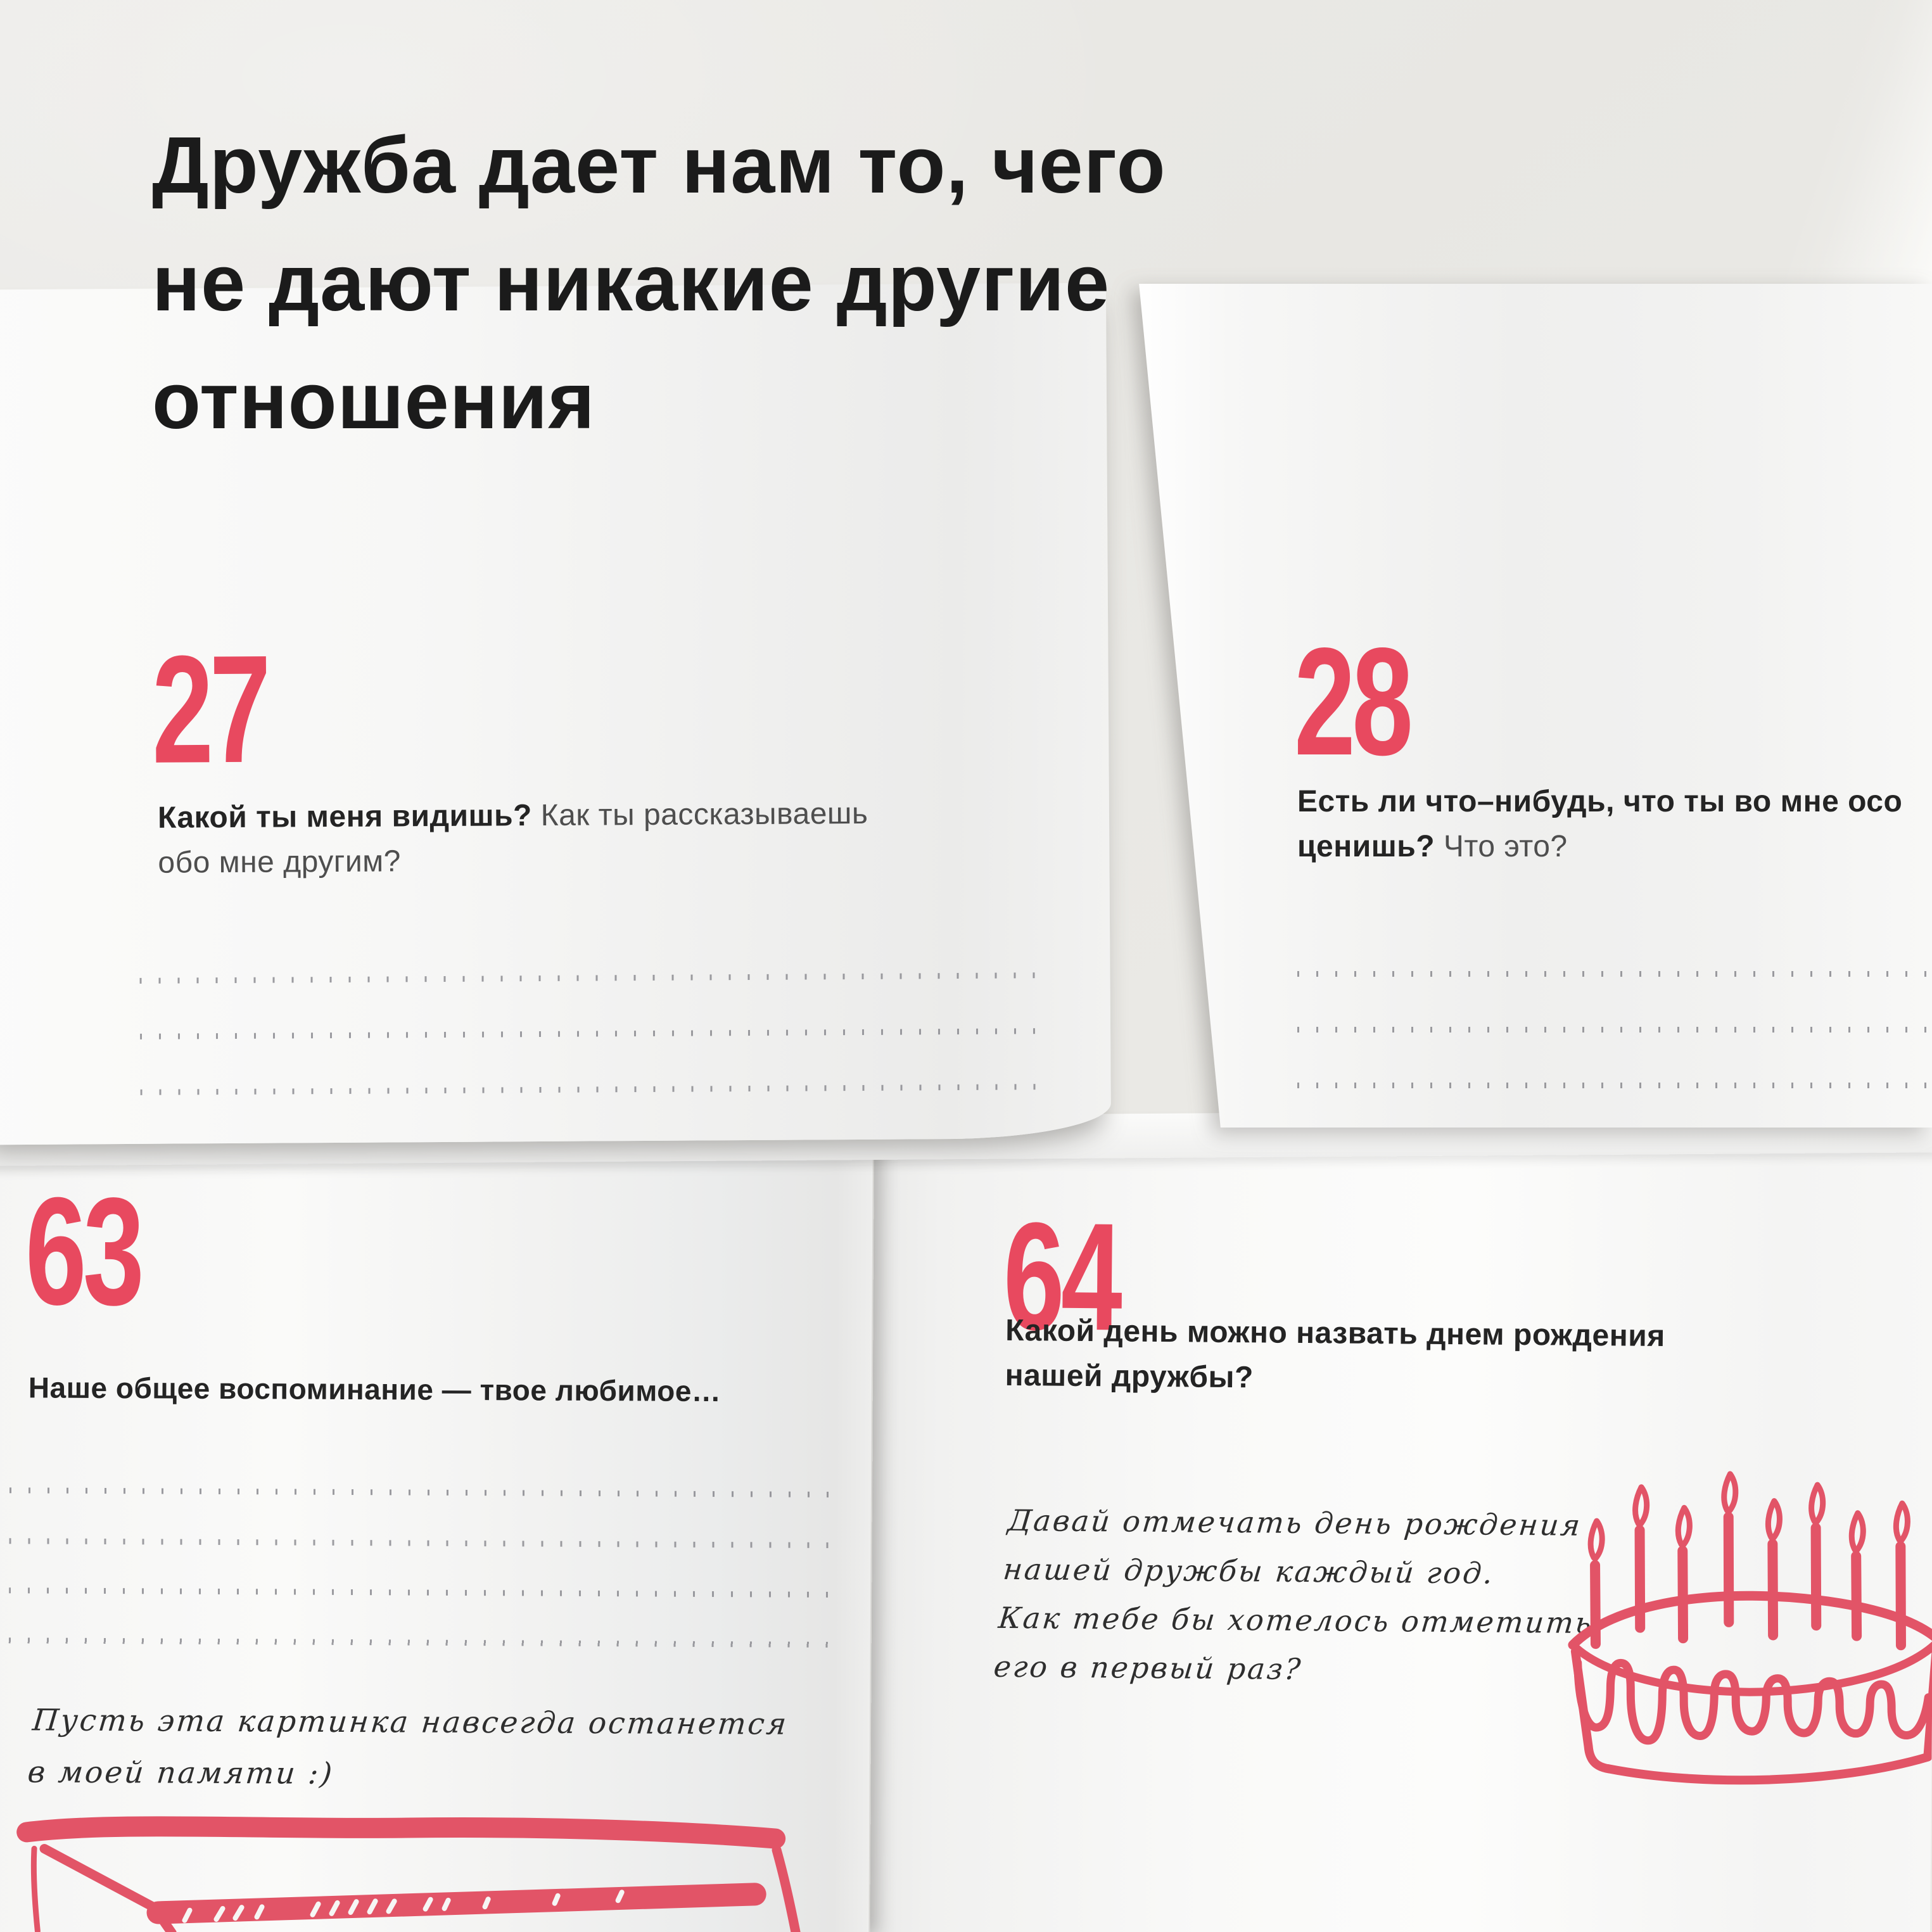 This screenshot has height=1932, width=1932. I want to click on cake-outline, so click(1750, 1688).